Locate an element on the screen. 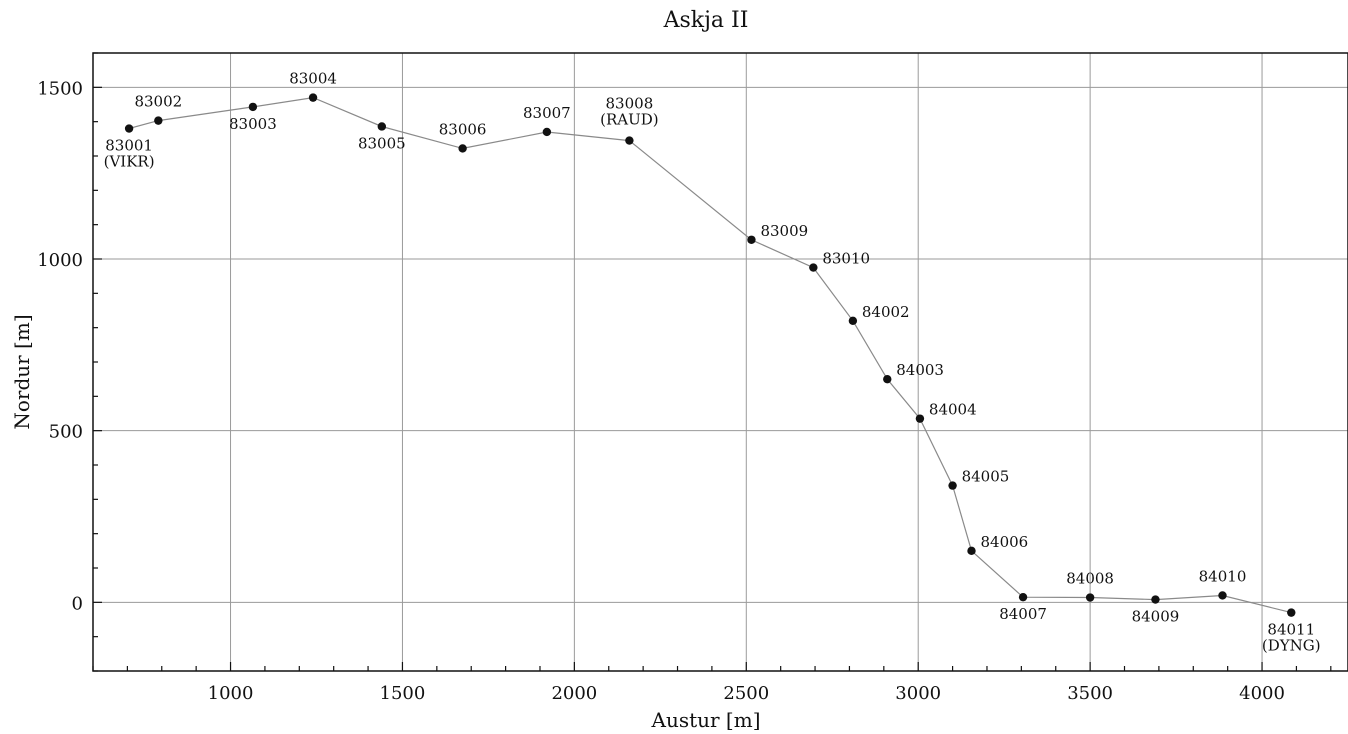 The width and height of the screenshot is (1348, 734). point-label: 83003 is located at coordinates (253, 124).